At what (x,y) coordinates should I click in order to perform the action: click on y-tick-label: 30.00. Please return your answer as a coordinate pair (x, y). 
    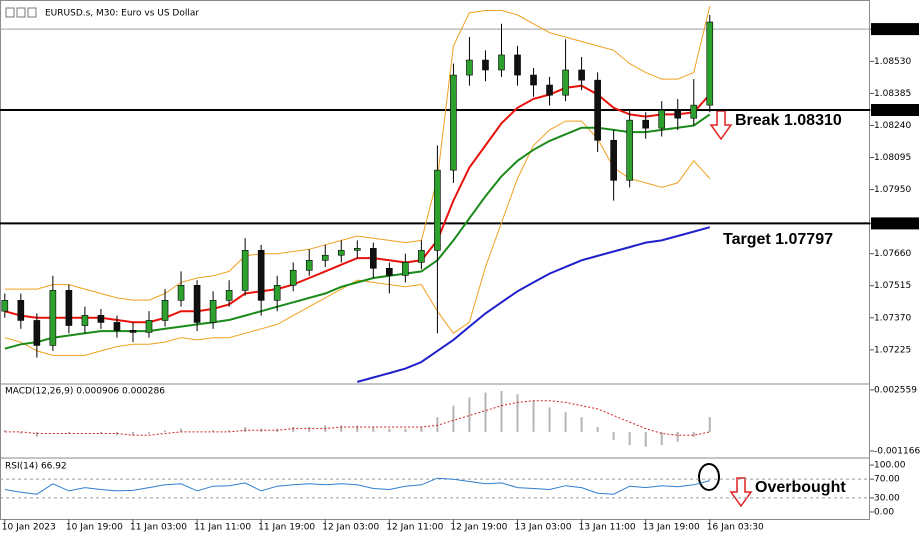
    Looking at the image, I should click on (887, 498).